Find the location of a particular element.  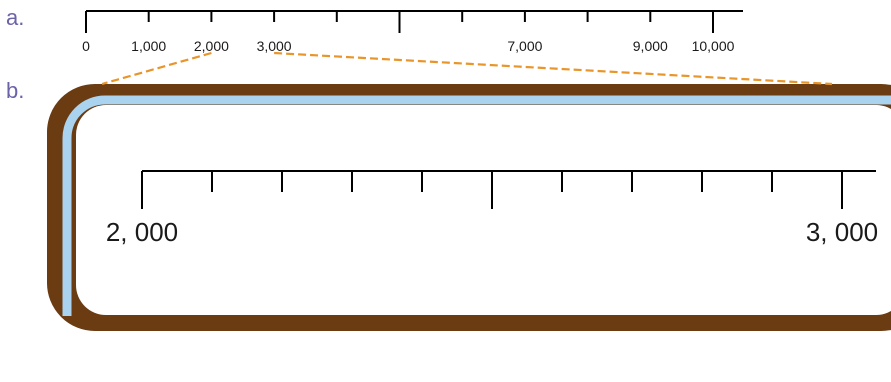

part-a-label: a. is located at coordinates (15, 17).